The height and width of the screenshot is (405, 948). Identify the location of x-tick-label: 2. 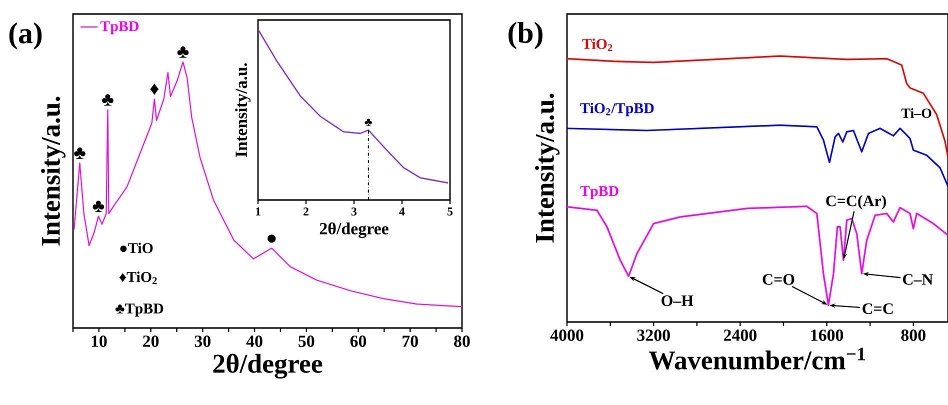
(306, 212).